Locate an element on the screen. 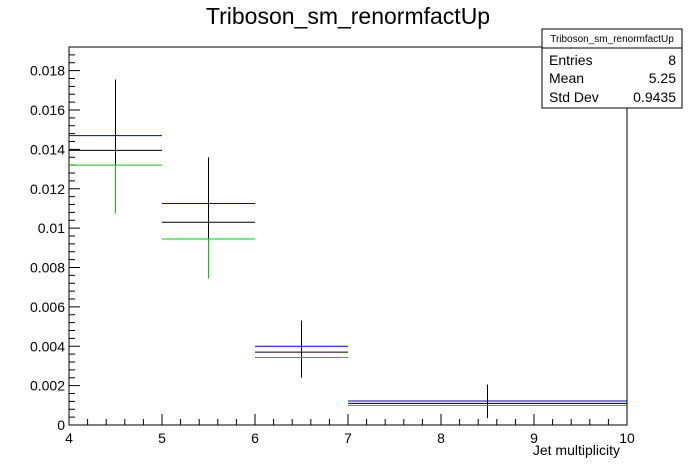  y-tick-label: 0.016 is located at coordinates (47, 110).